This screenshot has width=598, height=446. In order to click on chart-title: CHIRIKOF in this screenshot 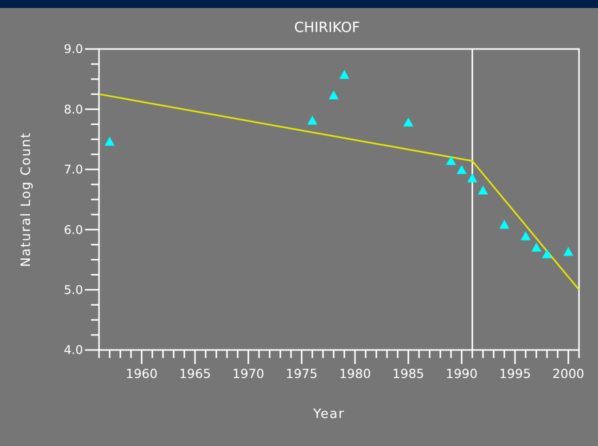, I will do `click(327, 28)`.